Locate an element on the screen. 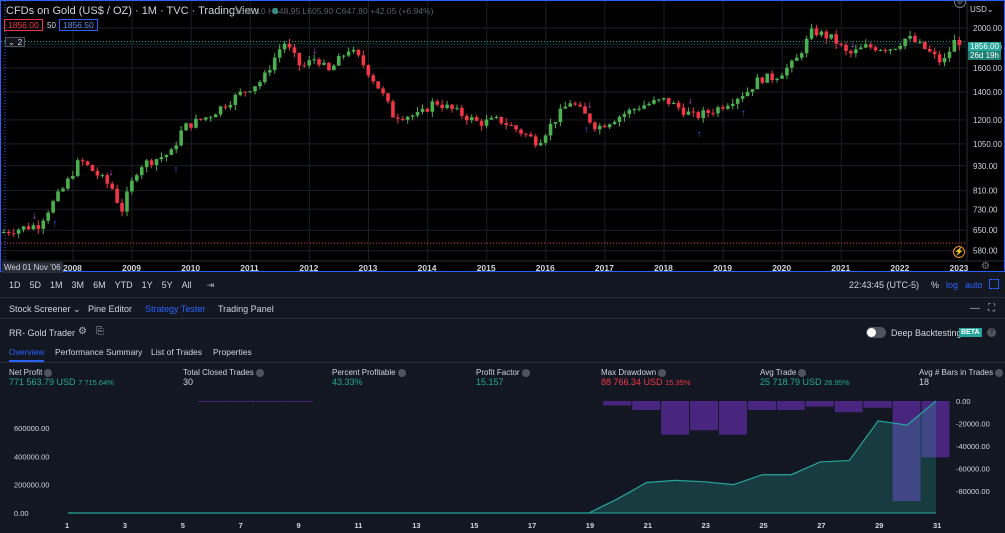  range-1y-button: 1Y is located at coordinates (147, 285).